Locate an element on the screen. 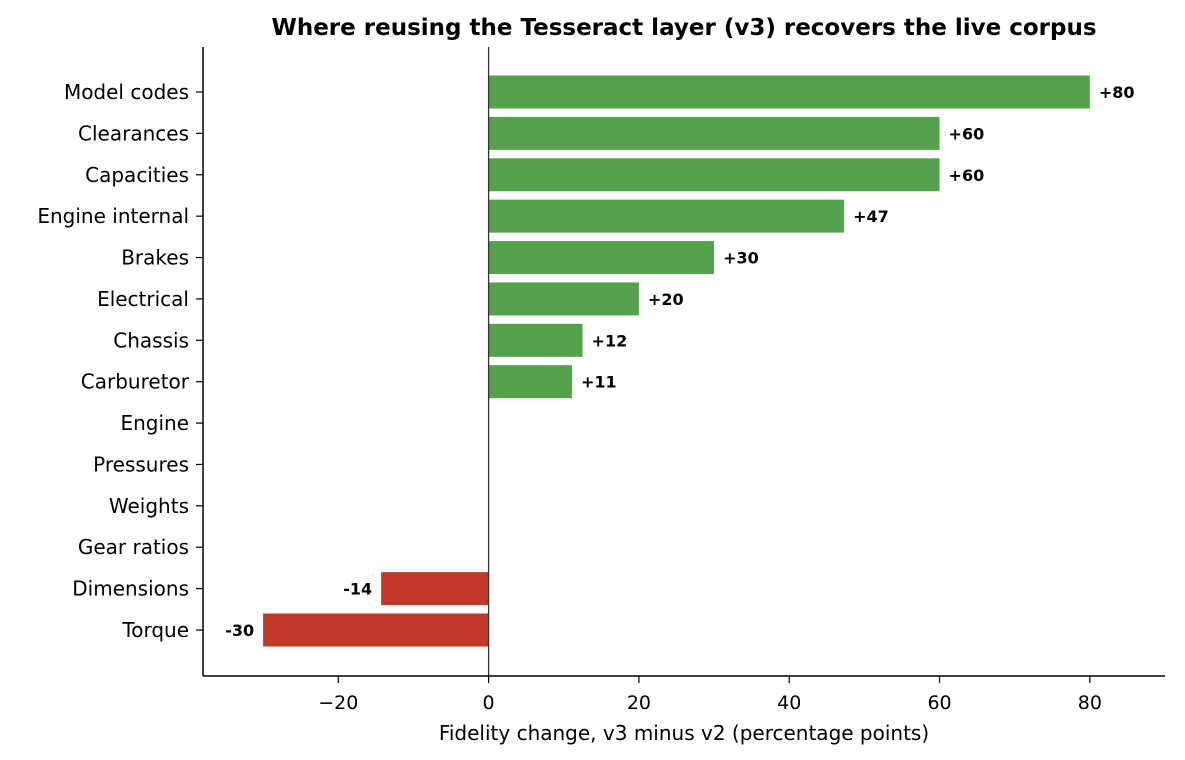 Image resolution: width=1185 pixels, height=760 pixels. x-tick-label: 20 is located at coordinates (639, 703).